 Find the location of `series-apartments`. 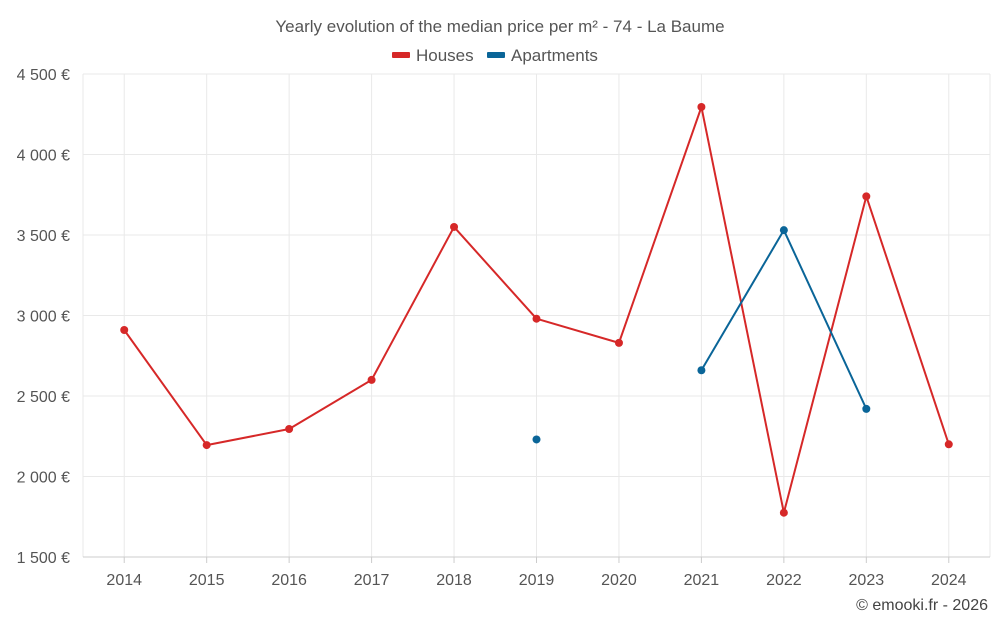

series-apartments is located at coordinates (701, 335).